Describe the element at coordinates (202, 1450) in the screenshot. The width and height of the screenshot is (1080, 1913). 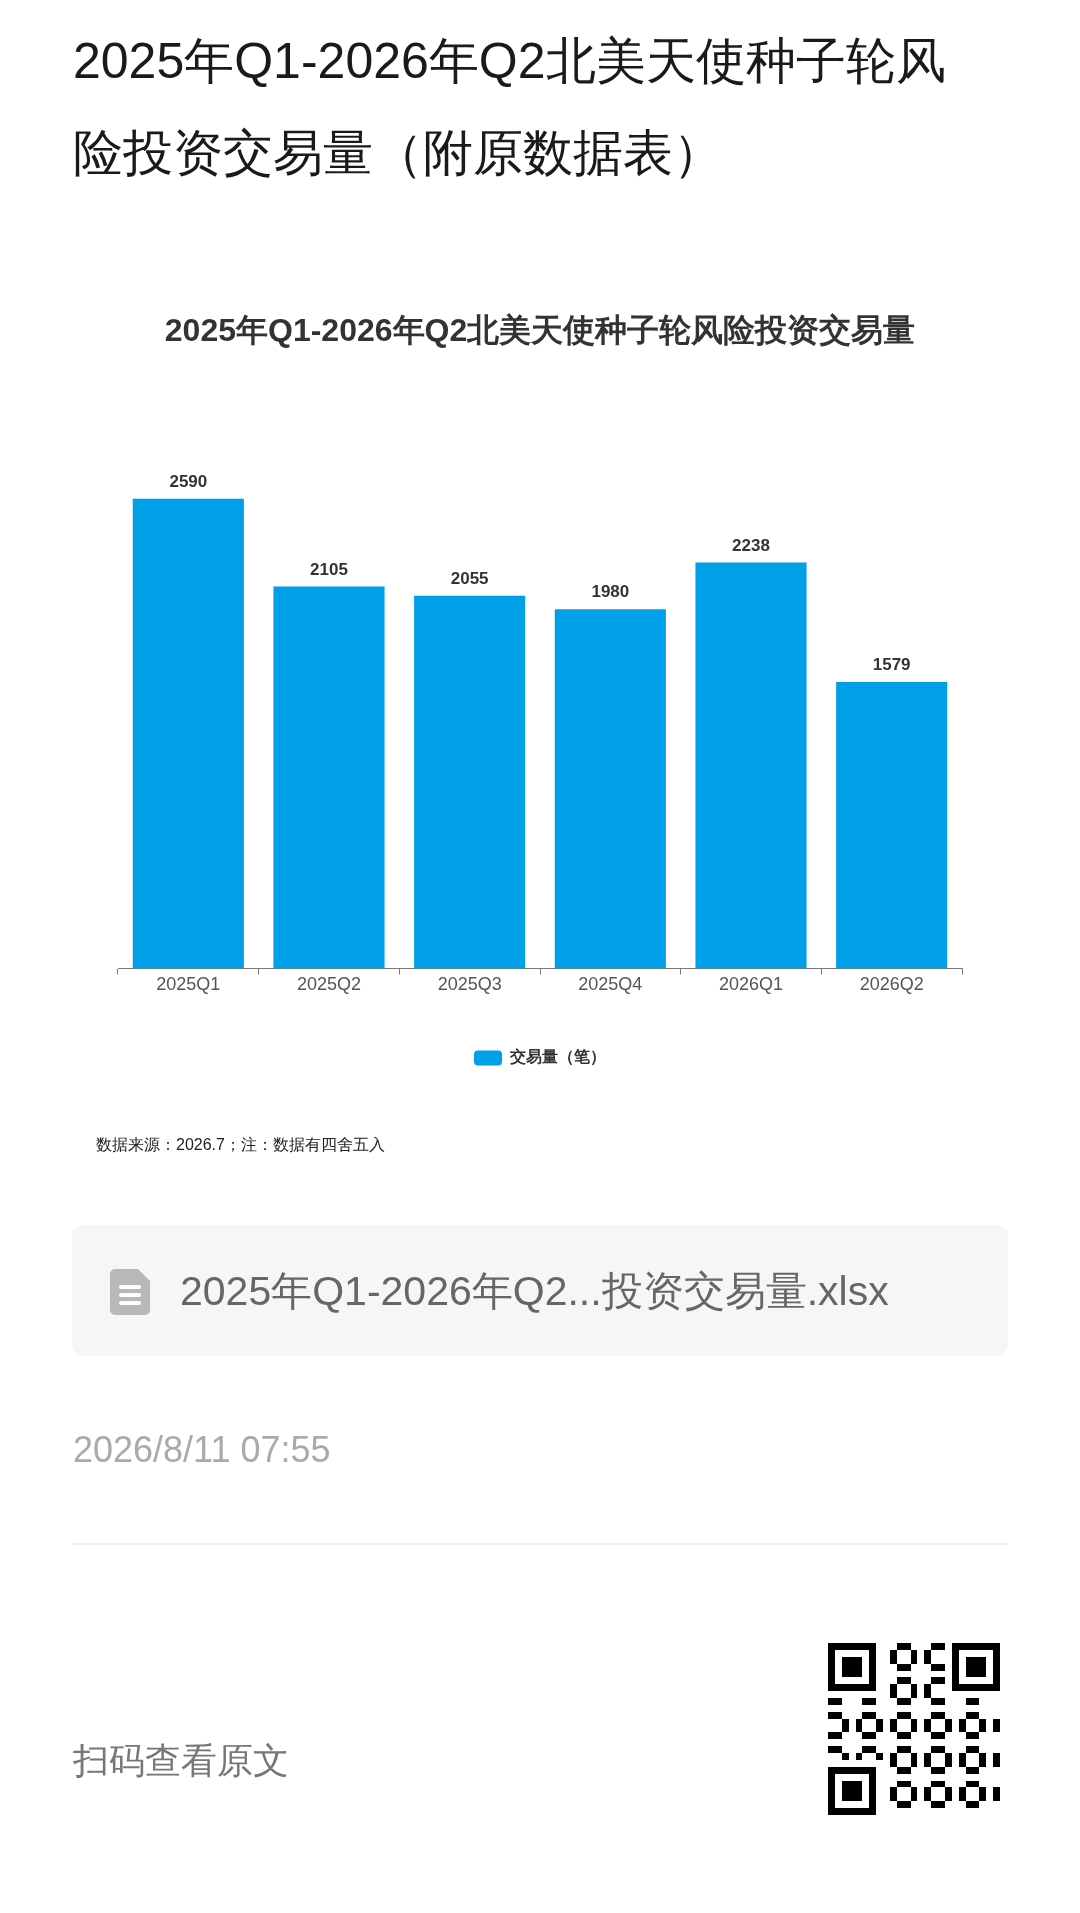
I see `text: 2026/8/11 07:55` at that location.